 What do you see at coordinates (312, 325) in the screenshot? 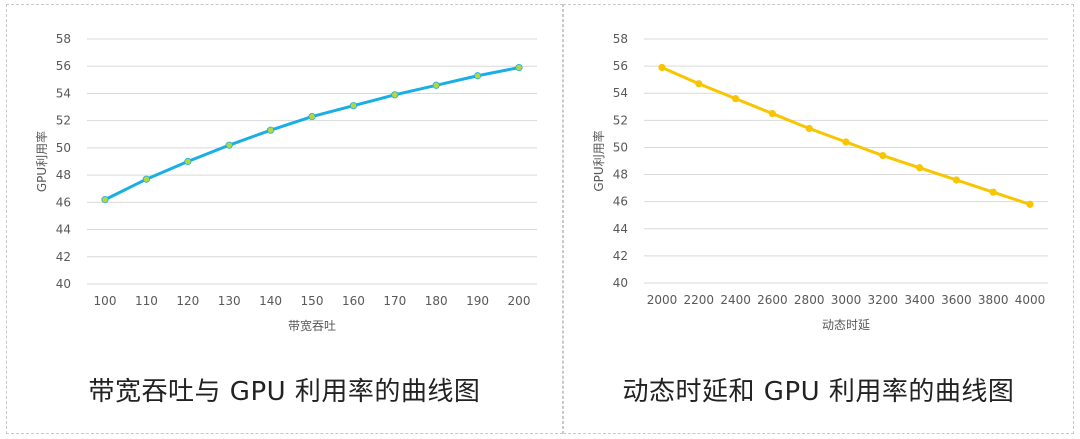
I see `x-axis-label: 带宽吞吐` at bounding box center [312, 325].